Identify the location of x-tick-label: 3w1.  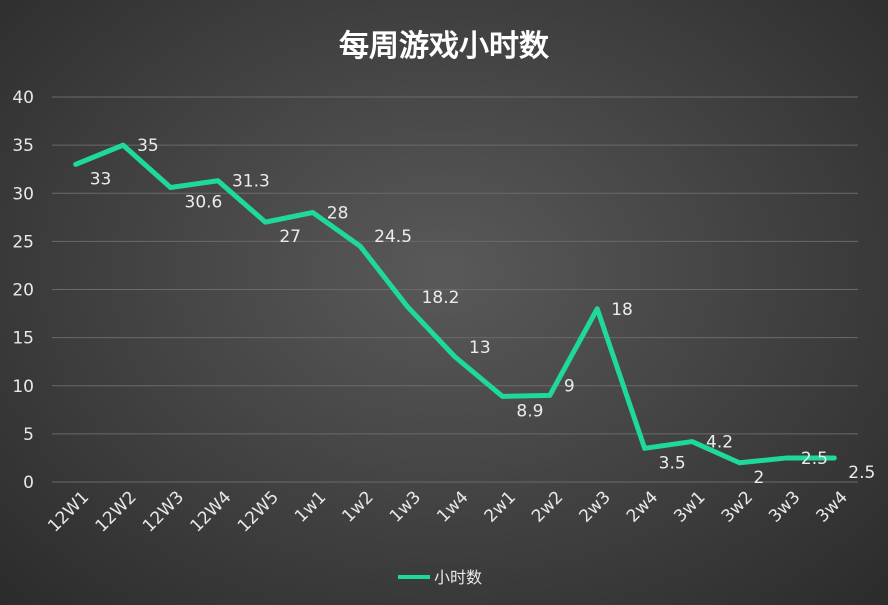
(689, 506).